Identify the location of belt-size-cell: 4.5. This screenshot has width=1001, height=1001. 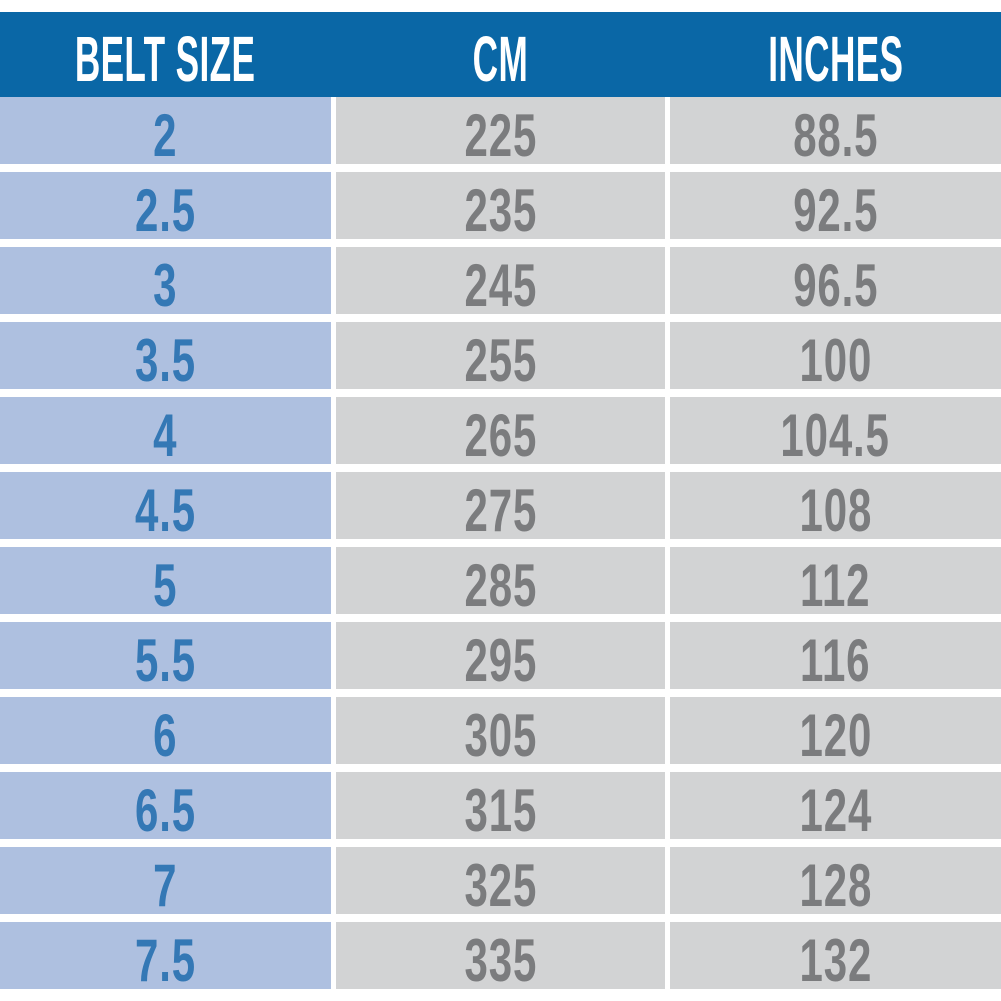
(165, 508).